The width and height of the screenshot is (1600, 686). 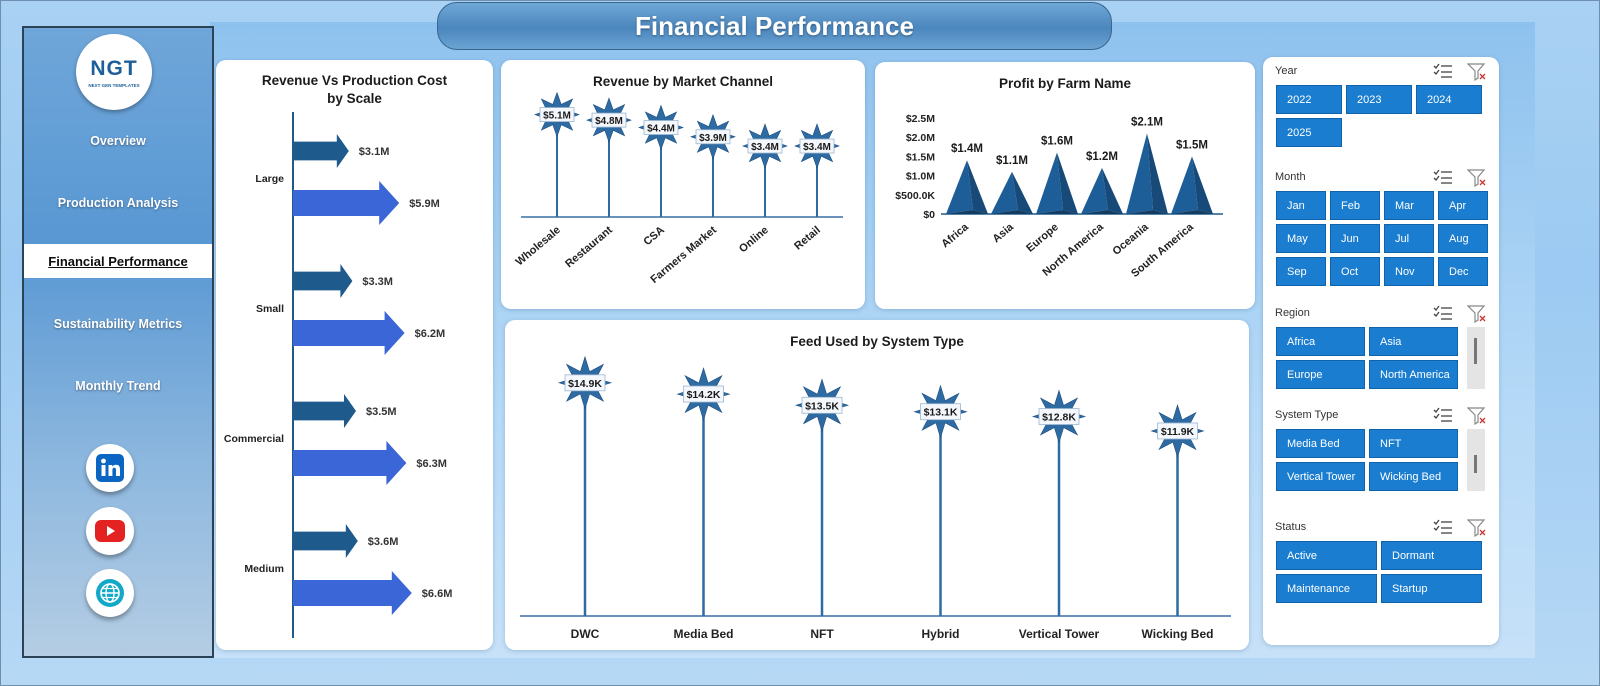 What do you see at coordinates (118, 324) in the screenshot?
I see `nav-sustainability-metrics: Sustainability Metrics` at bounding box center [118, 324].